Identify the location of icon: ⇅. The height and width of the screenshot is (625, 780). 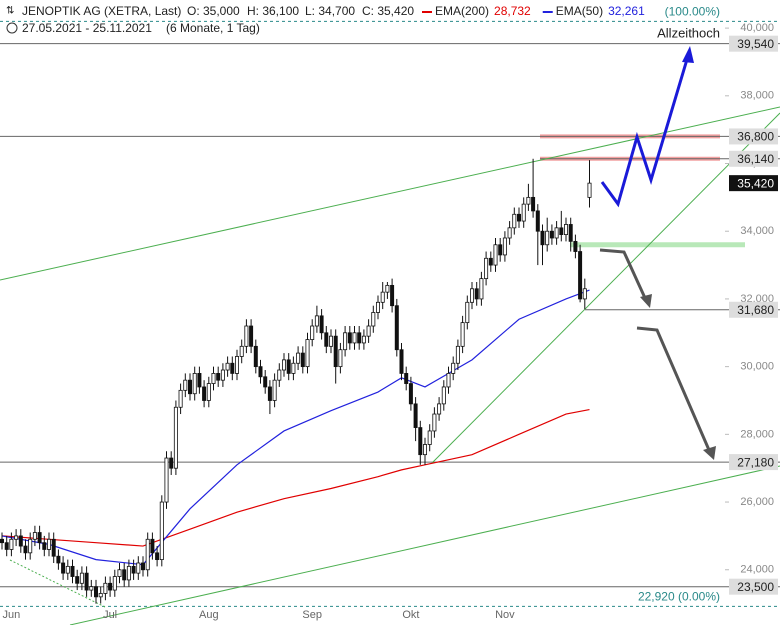
(10, 11).